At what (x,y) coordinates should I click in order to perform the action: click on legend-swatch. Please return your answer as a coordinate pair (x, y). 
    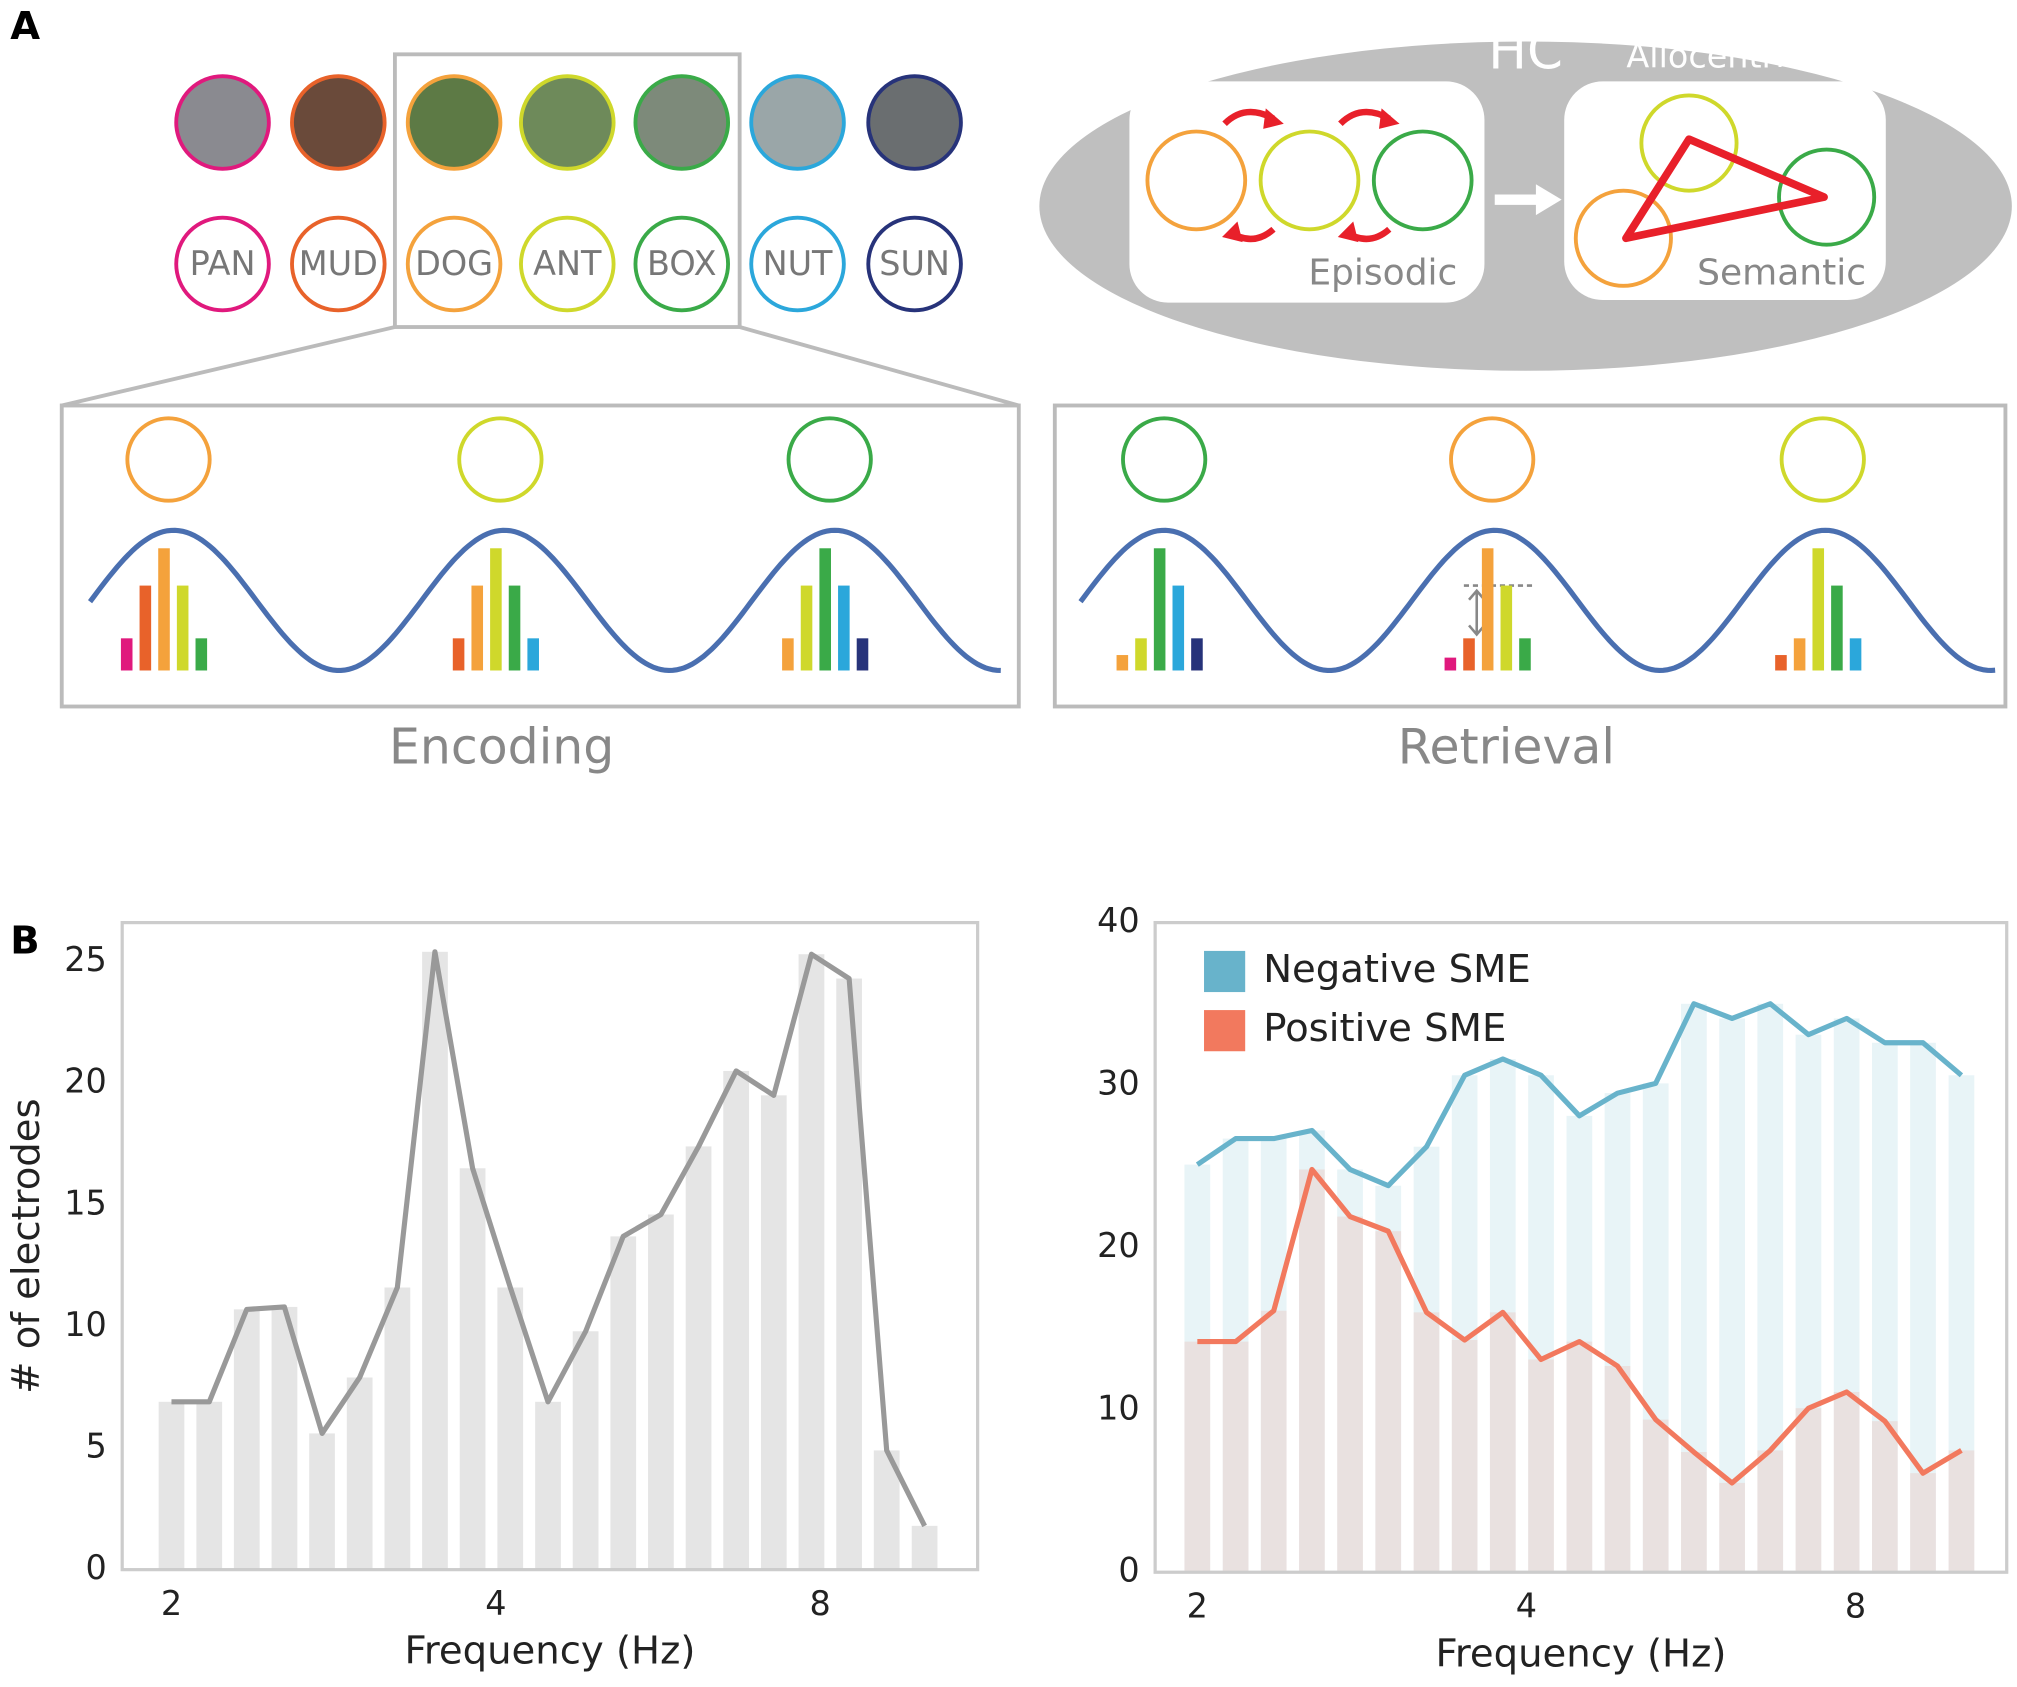
    Looking at the image, I should click on (1225, 971).